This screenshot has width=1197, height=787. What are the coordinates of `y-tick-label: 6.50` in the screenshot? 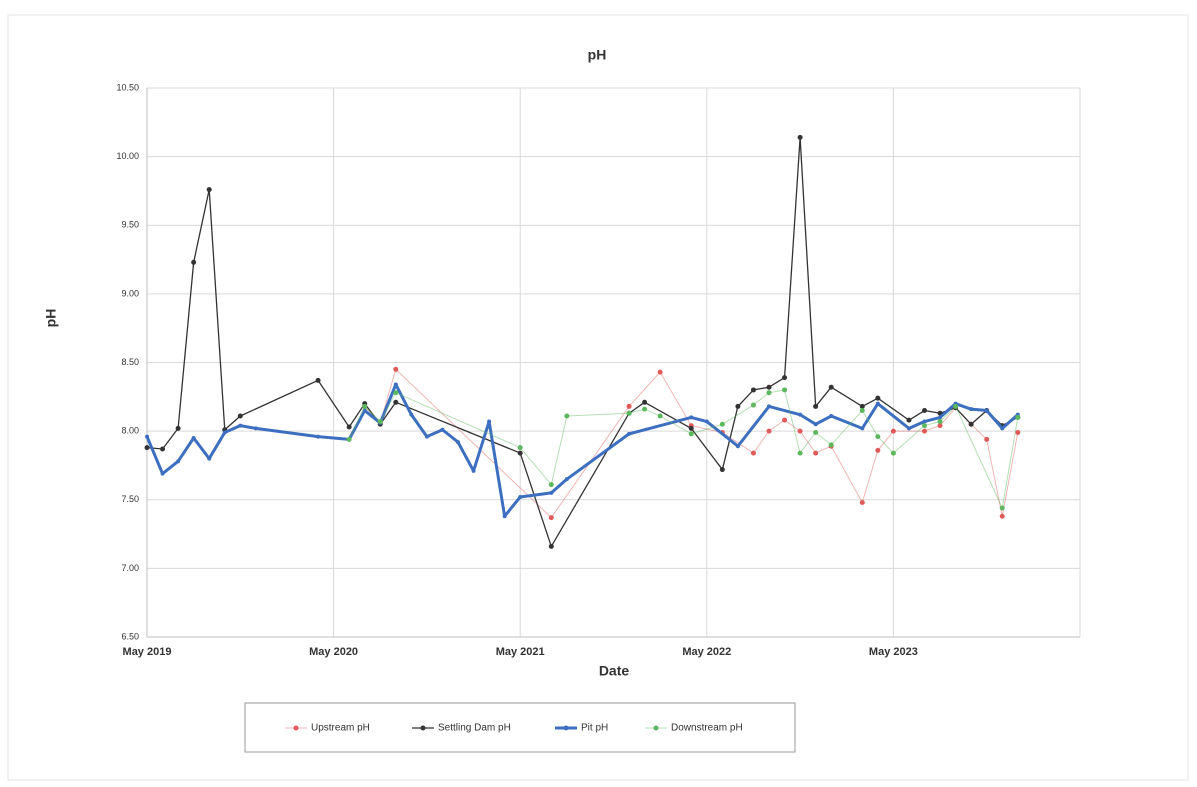 It's located at (130, 636).